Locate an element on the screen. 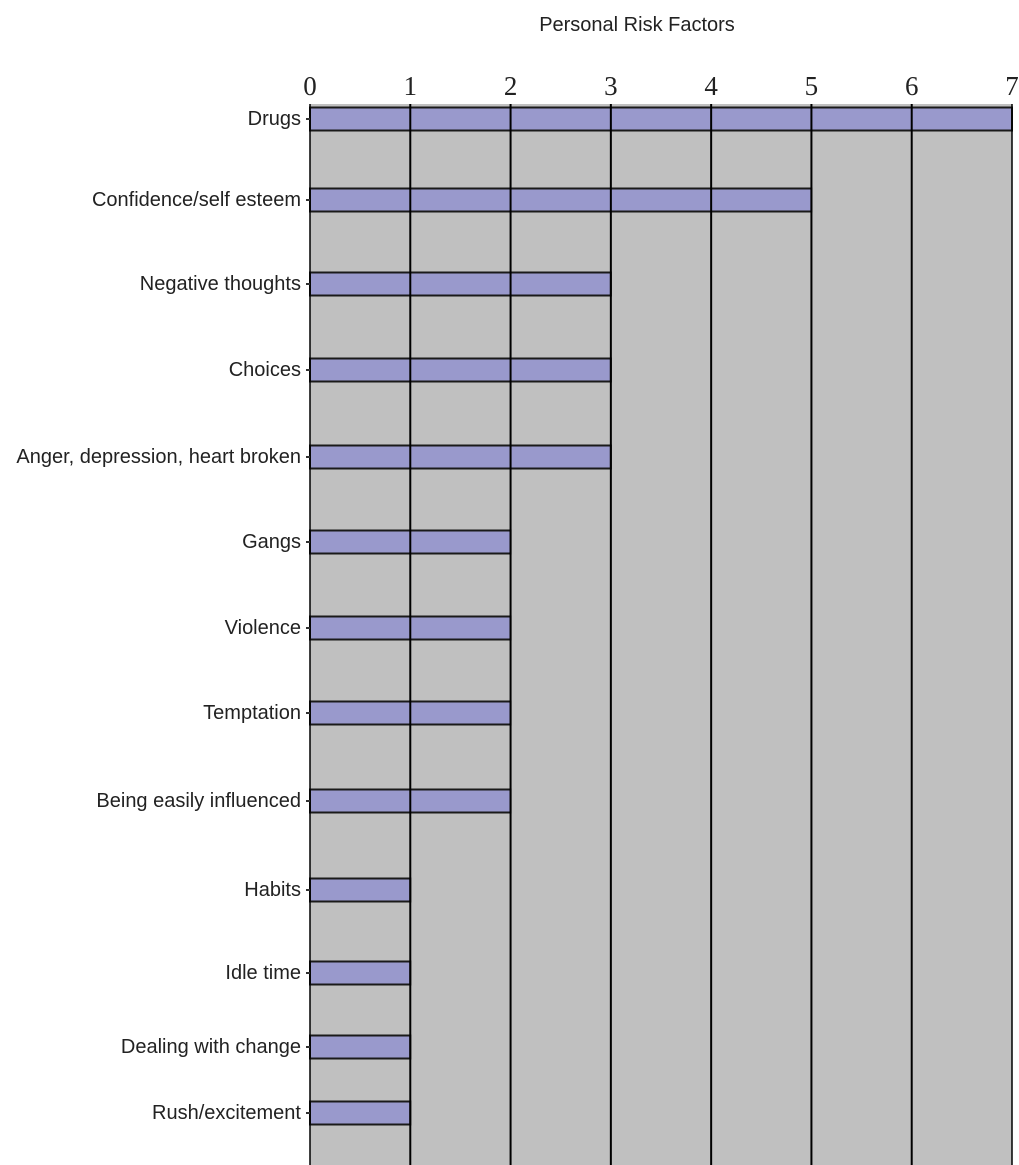  category-label: Confidence/self esteem is located at coordinates (196, 200).